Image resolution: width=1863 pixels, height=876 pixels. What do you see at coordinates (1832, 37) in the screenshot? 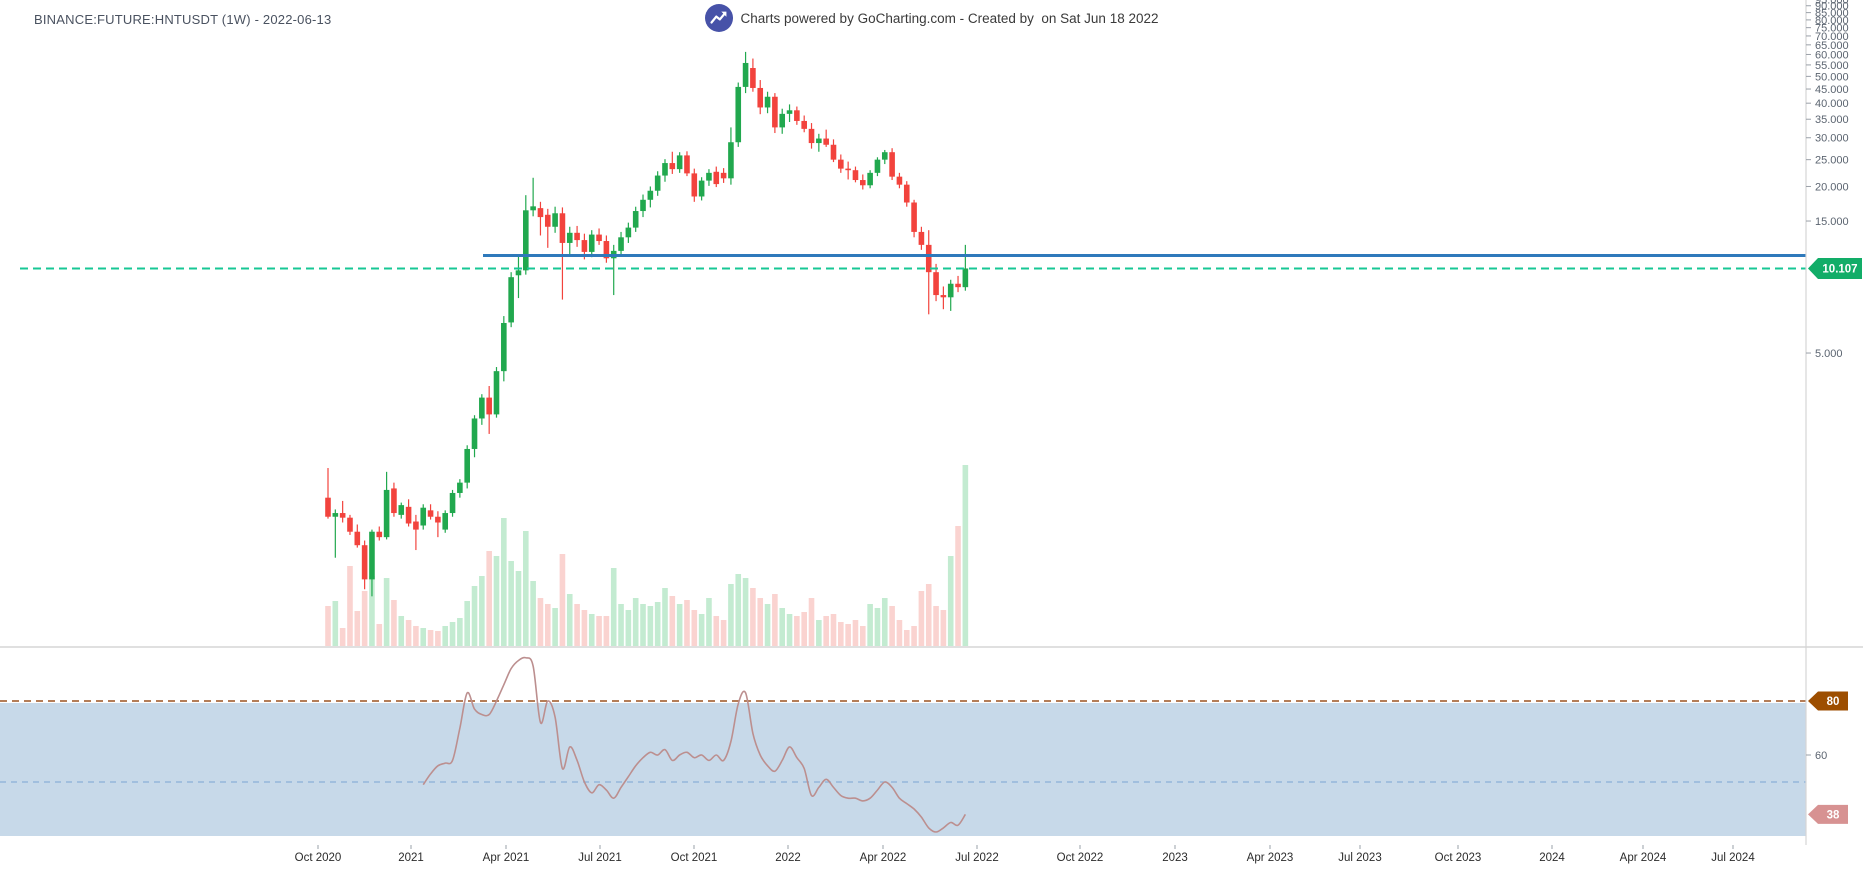
I see `svg-text: 70.000` at bounding box center [1832, 37].